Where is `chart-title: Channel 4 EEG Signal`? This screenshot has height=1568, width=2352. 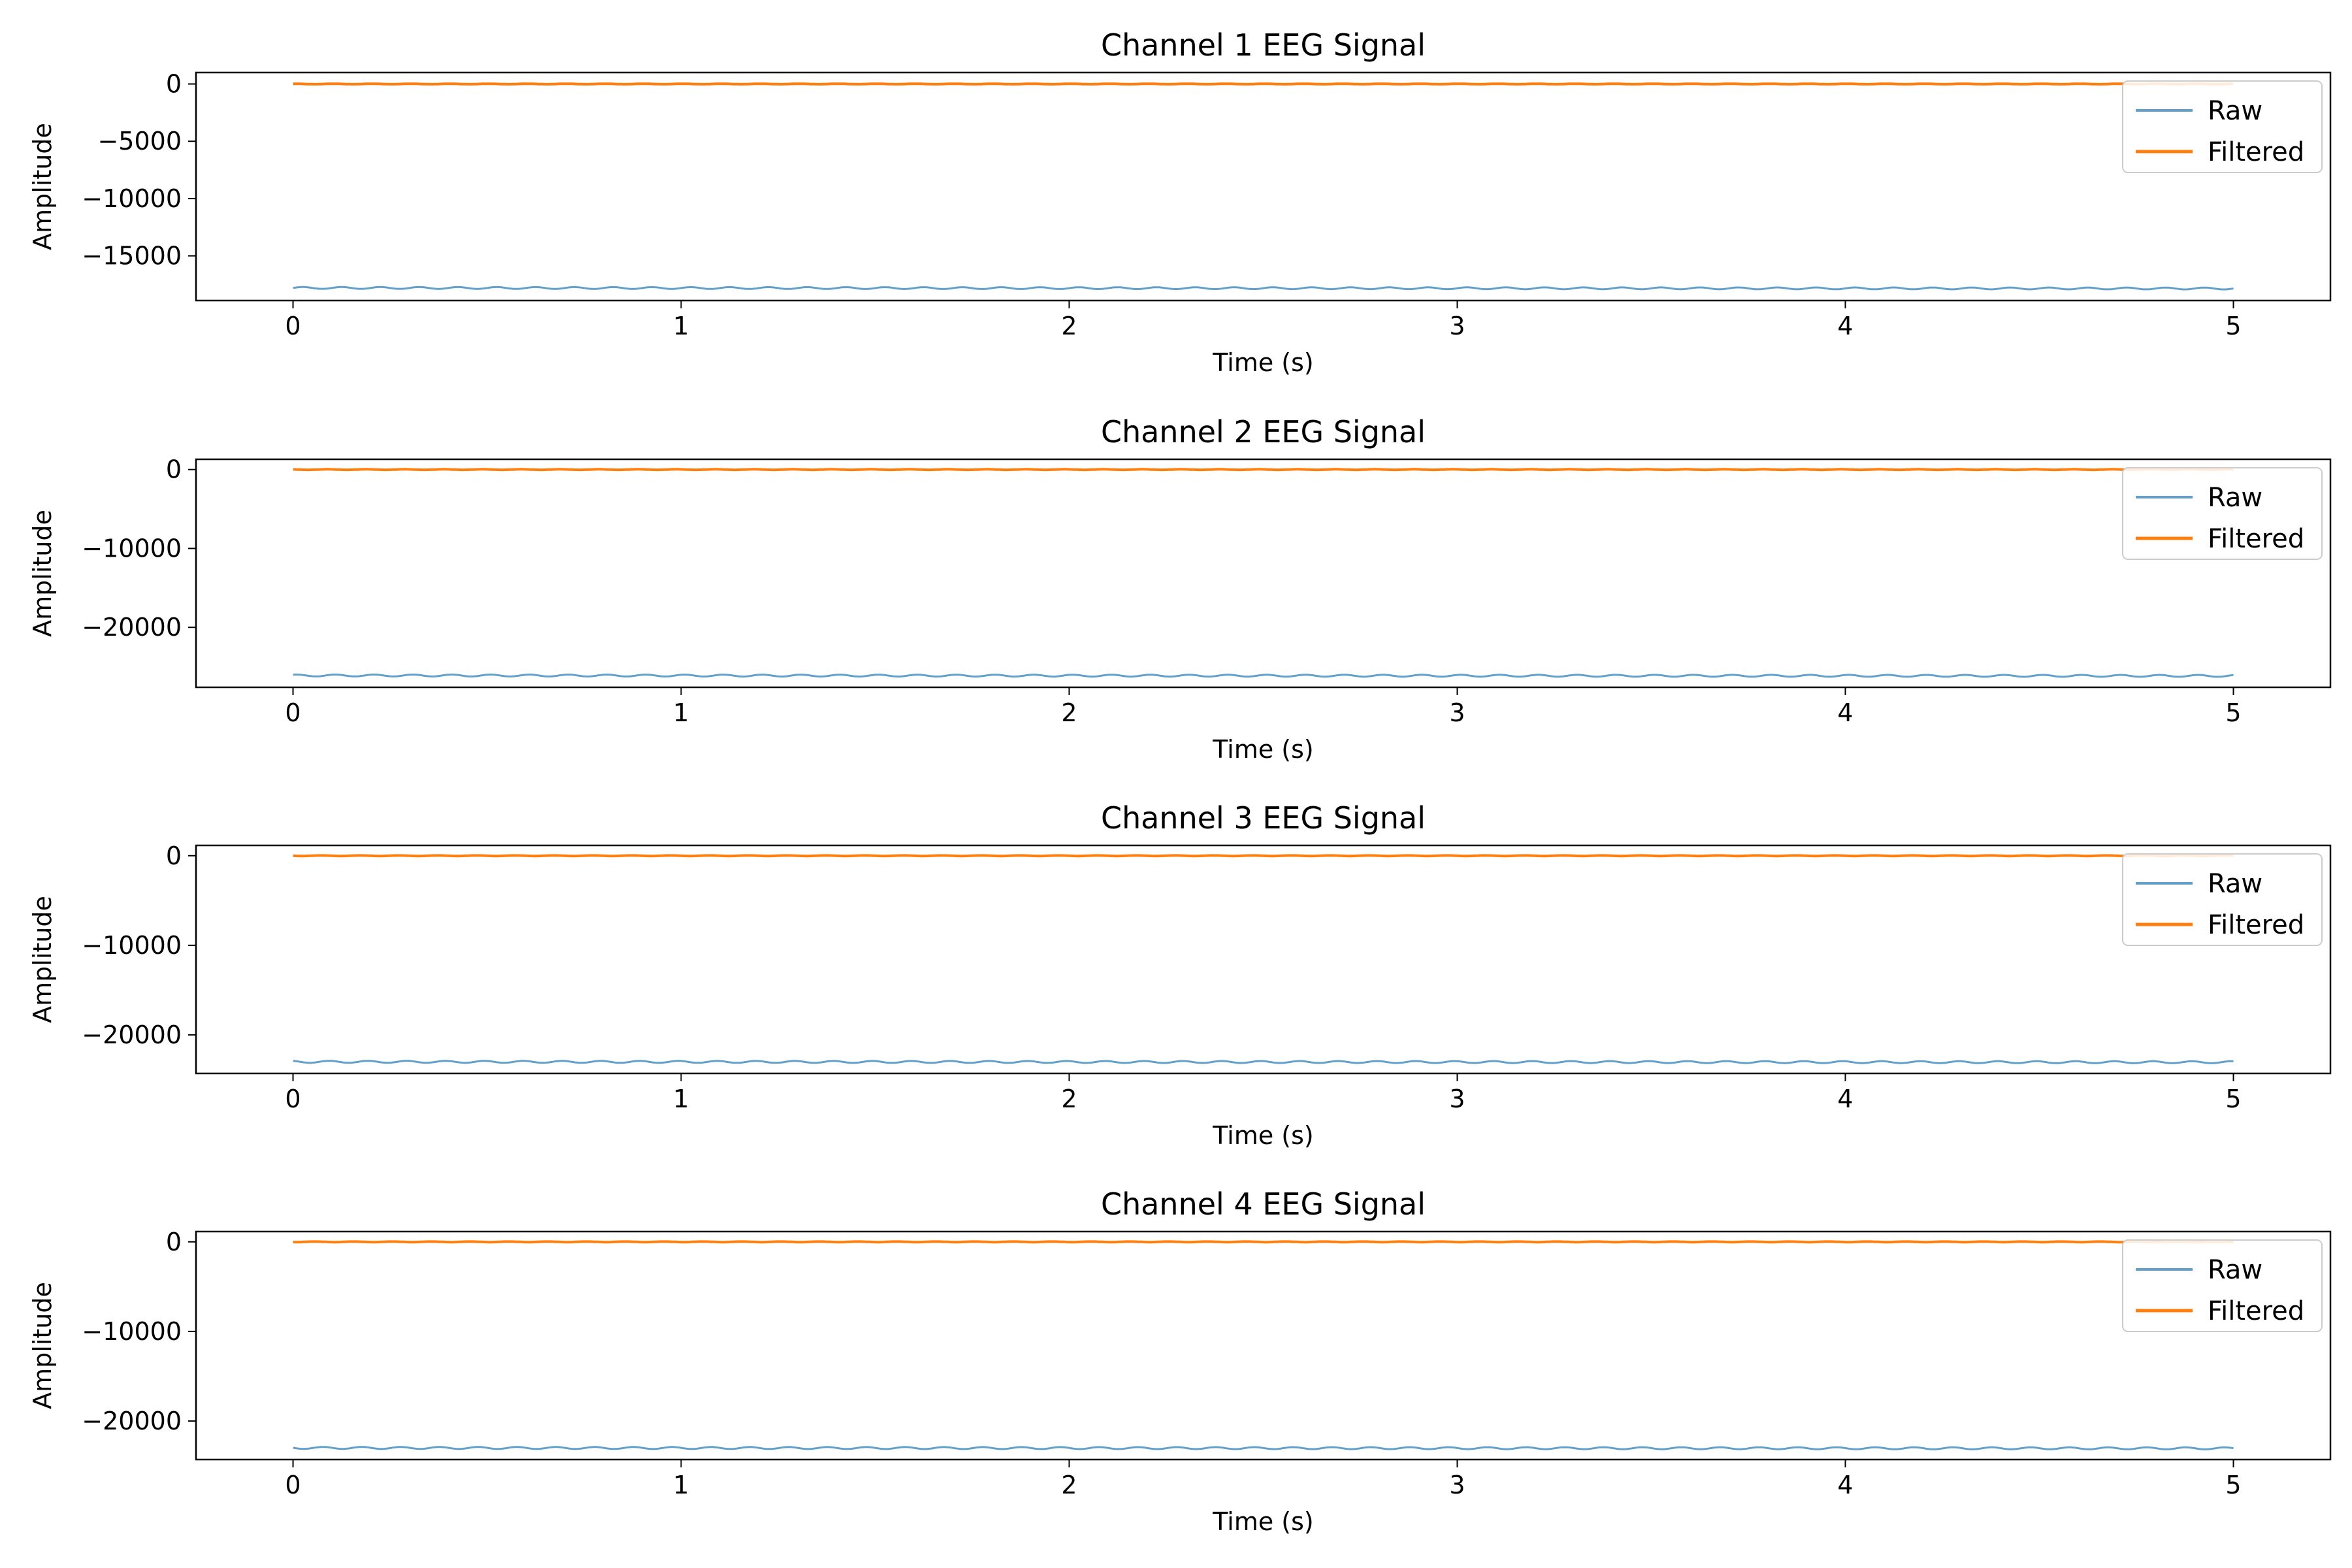 chart-title: Channel 4 EEG Signal is located at coordinates (1263, 1204).